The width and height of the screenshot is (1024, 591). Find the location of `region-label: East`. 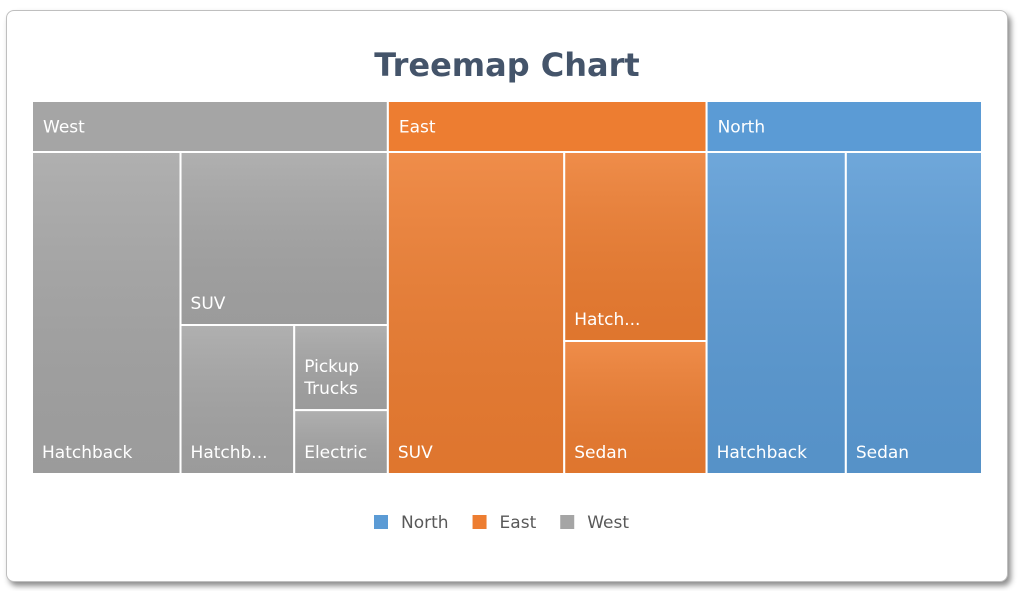

region-label: East is located at coordinates (417, 128).